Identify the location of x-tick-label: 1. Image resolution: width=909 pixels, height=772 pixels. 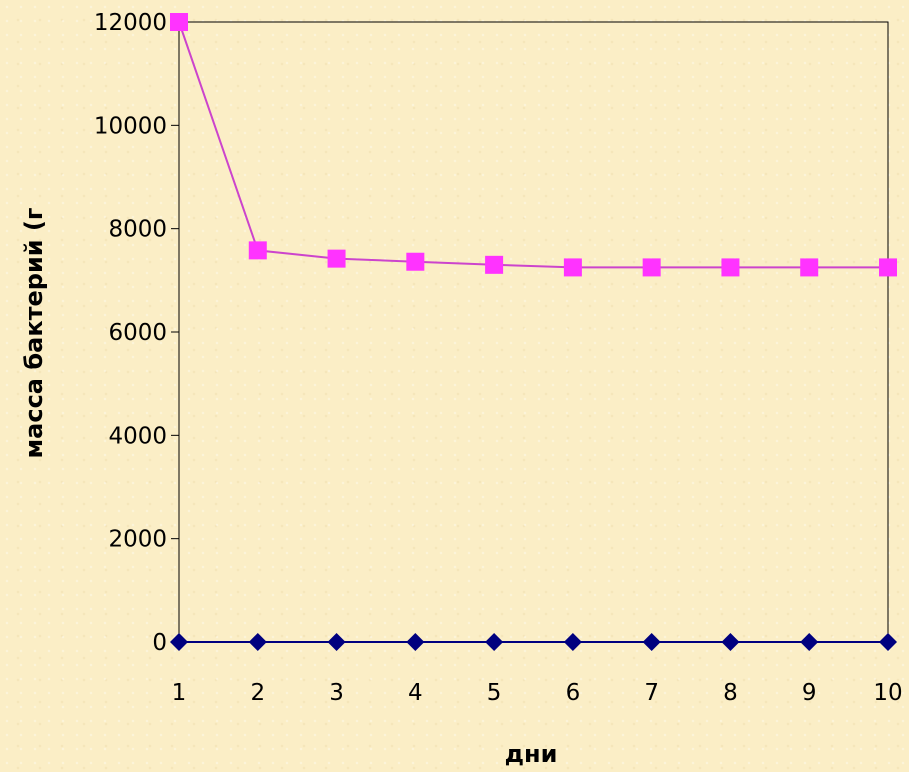
(179, 693).